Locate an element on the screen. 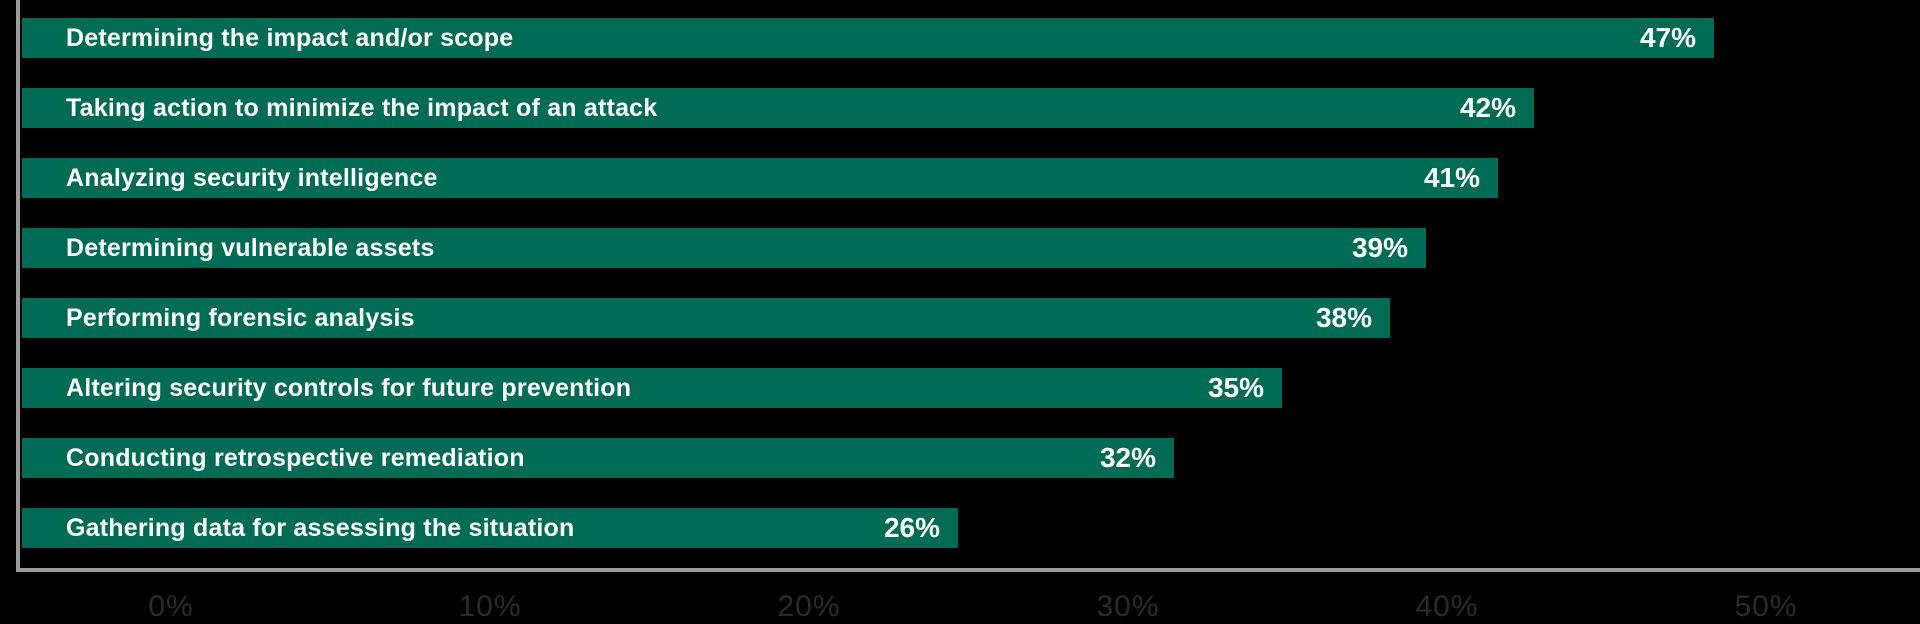  bar-row: Performing forensic analysis 38% is located at coordinates (706, 318).